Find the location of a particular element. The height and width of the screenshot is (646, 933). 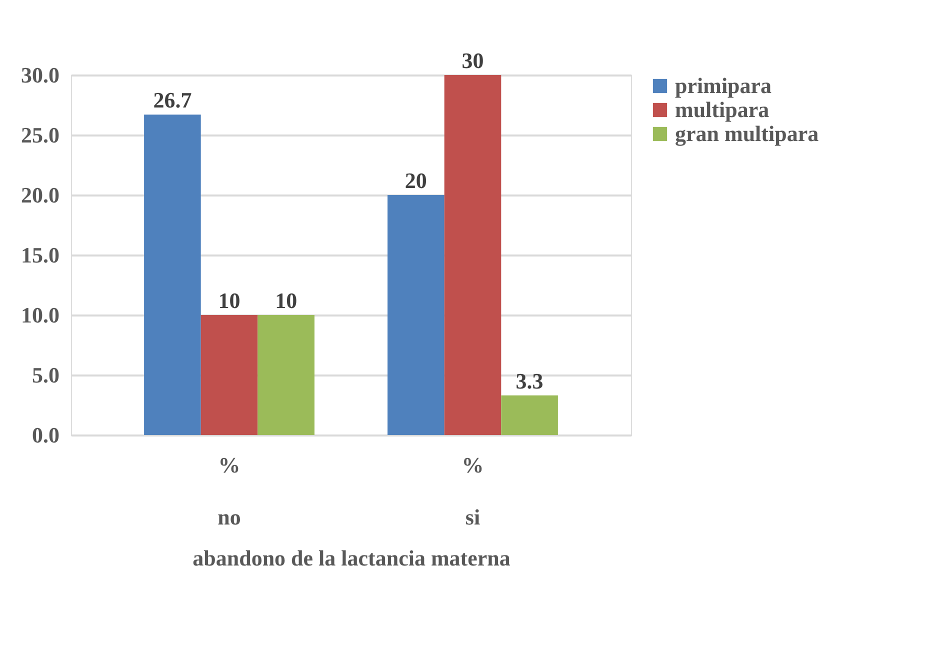

data-label: 26.7 is located at coordinates (172, 100).